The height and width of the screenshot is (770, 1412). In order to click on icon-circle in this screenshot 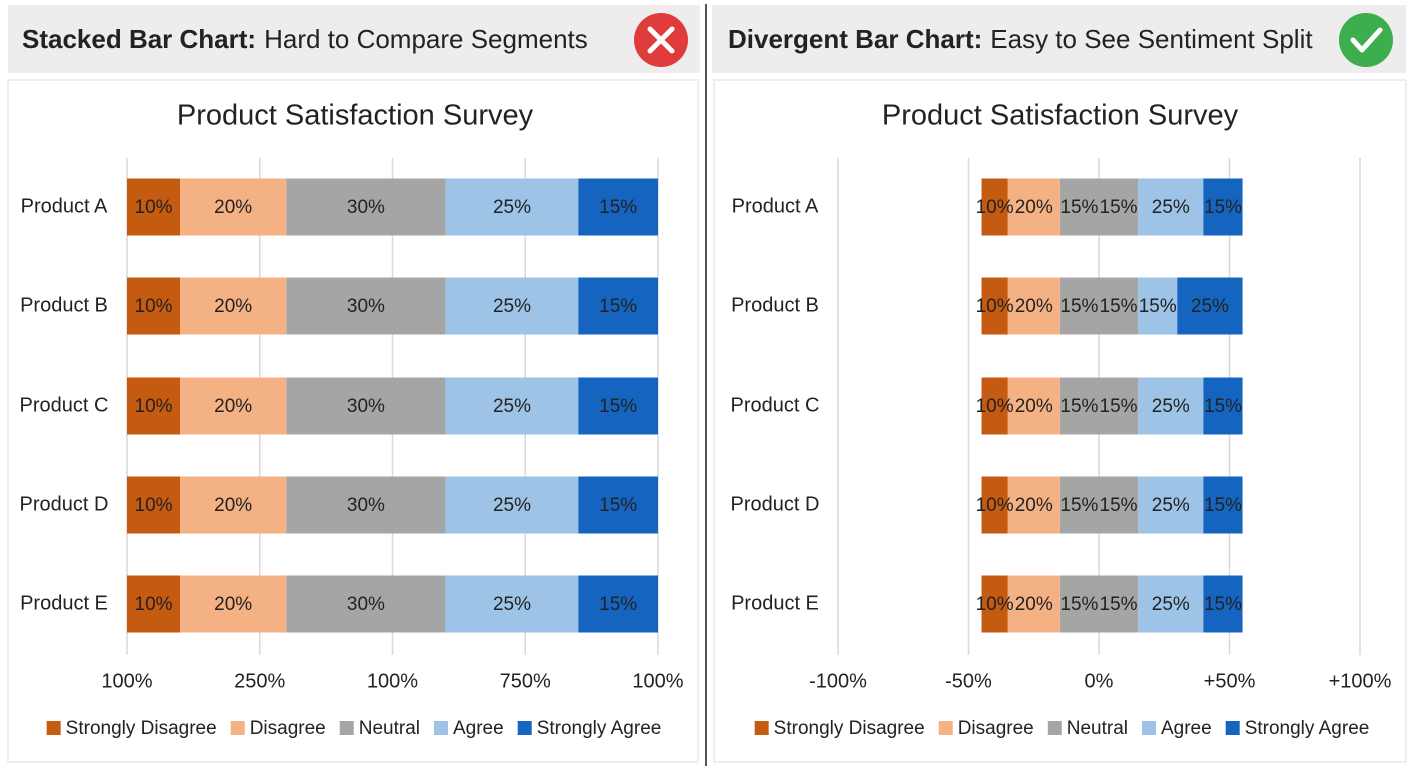, I will do `click(1366, 40)`.